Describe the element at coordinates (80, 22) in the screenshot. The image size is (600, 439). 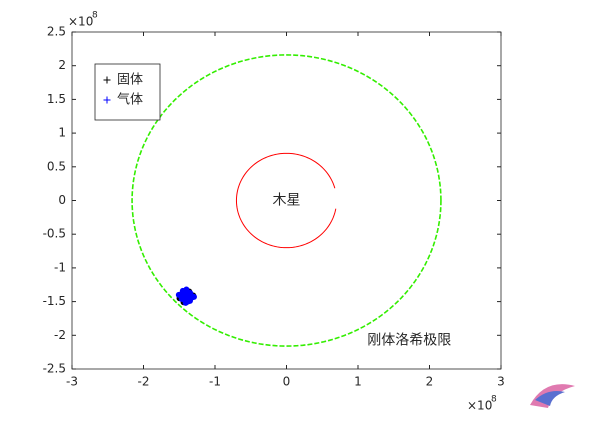
I see `y-scale-label: ×10` at that location.